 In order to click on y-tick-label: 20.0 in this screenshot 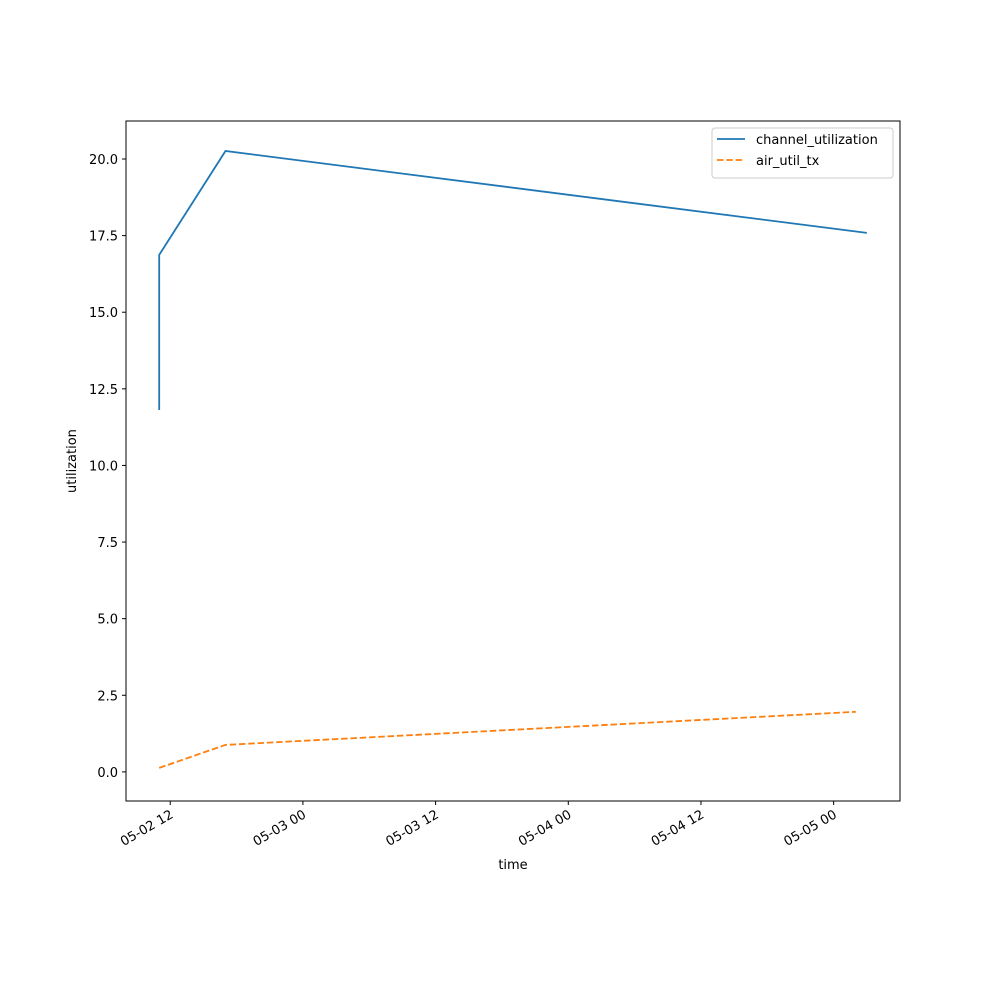, I will do `click(103, 160)`.